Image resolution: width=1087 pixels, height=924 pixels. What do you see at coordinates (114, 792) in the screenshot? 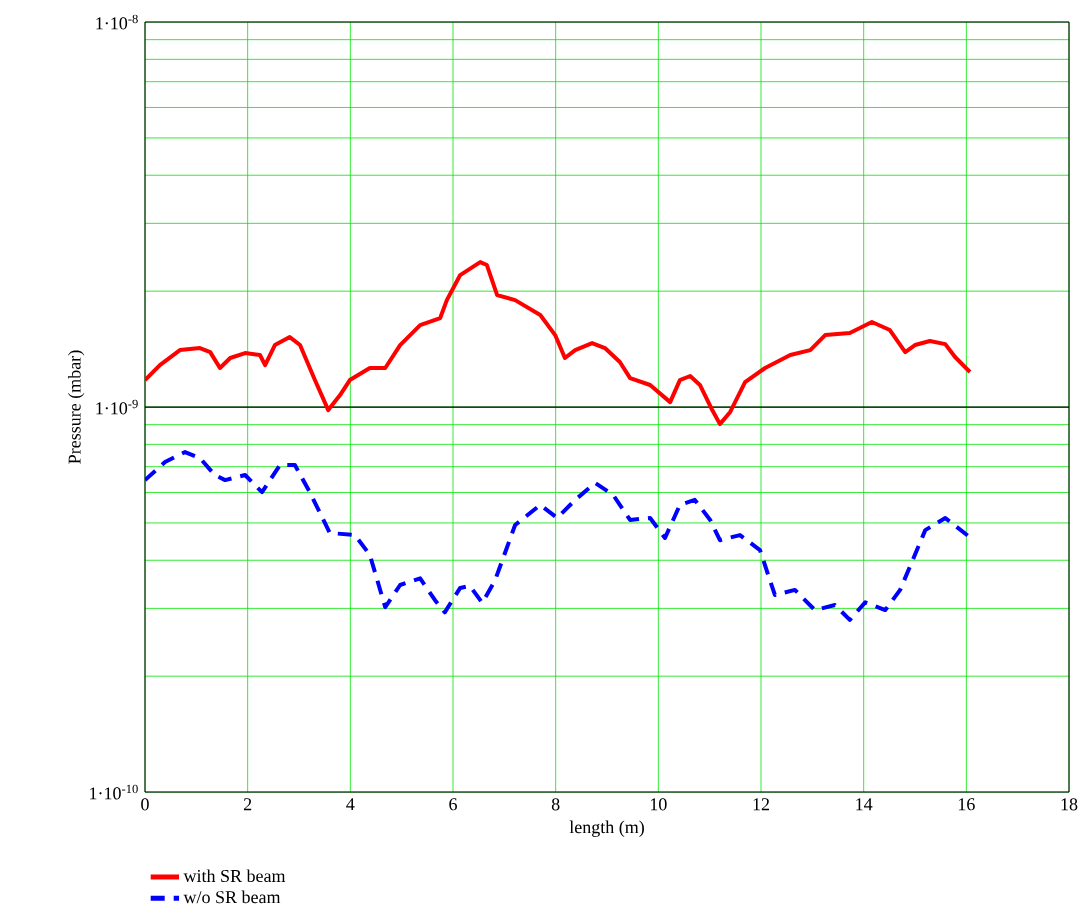
I see `y-tick-label: 1·10$^{-10}$` at bounding box center [114, 792].